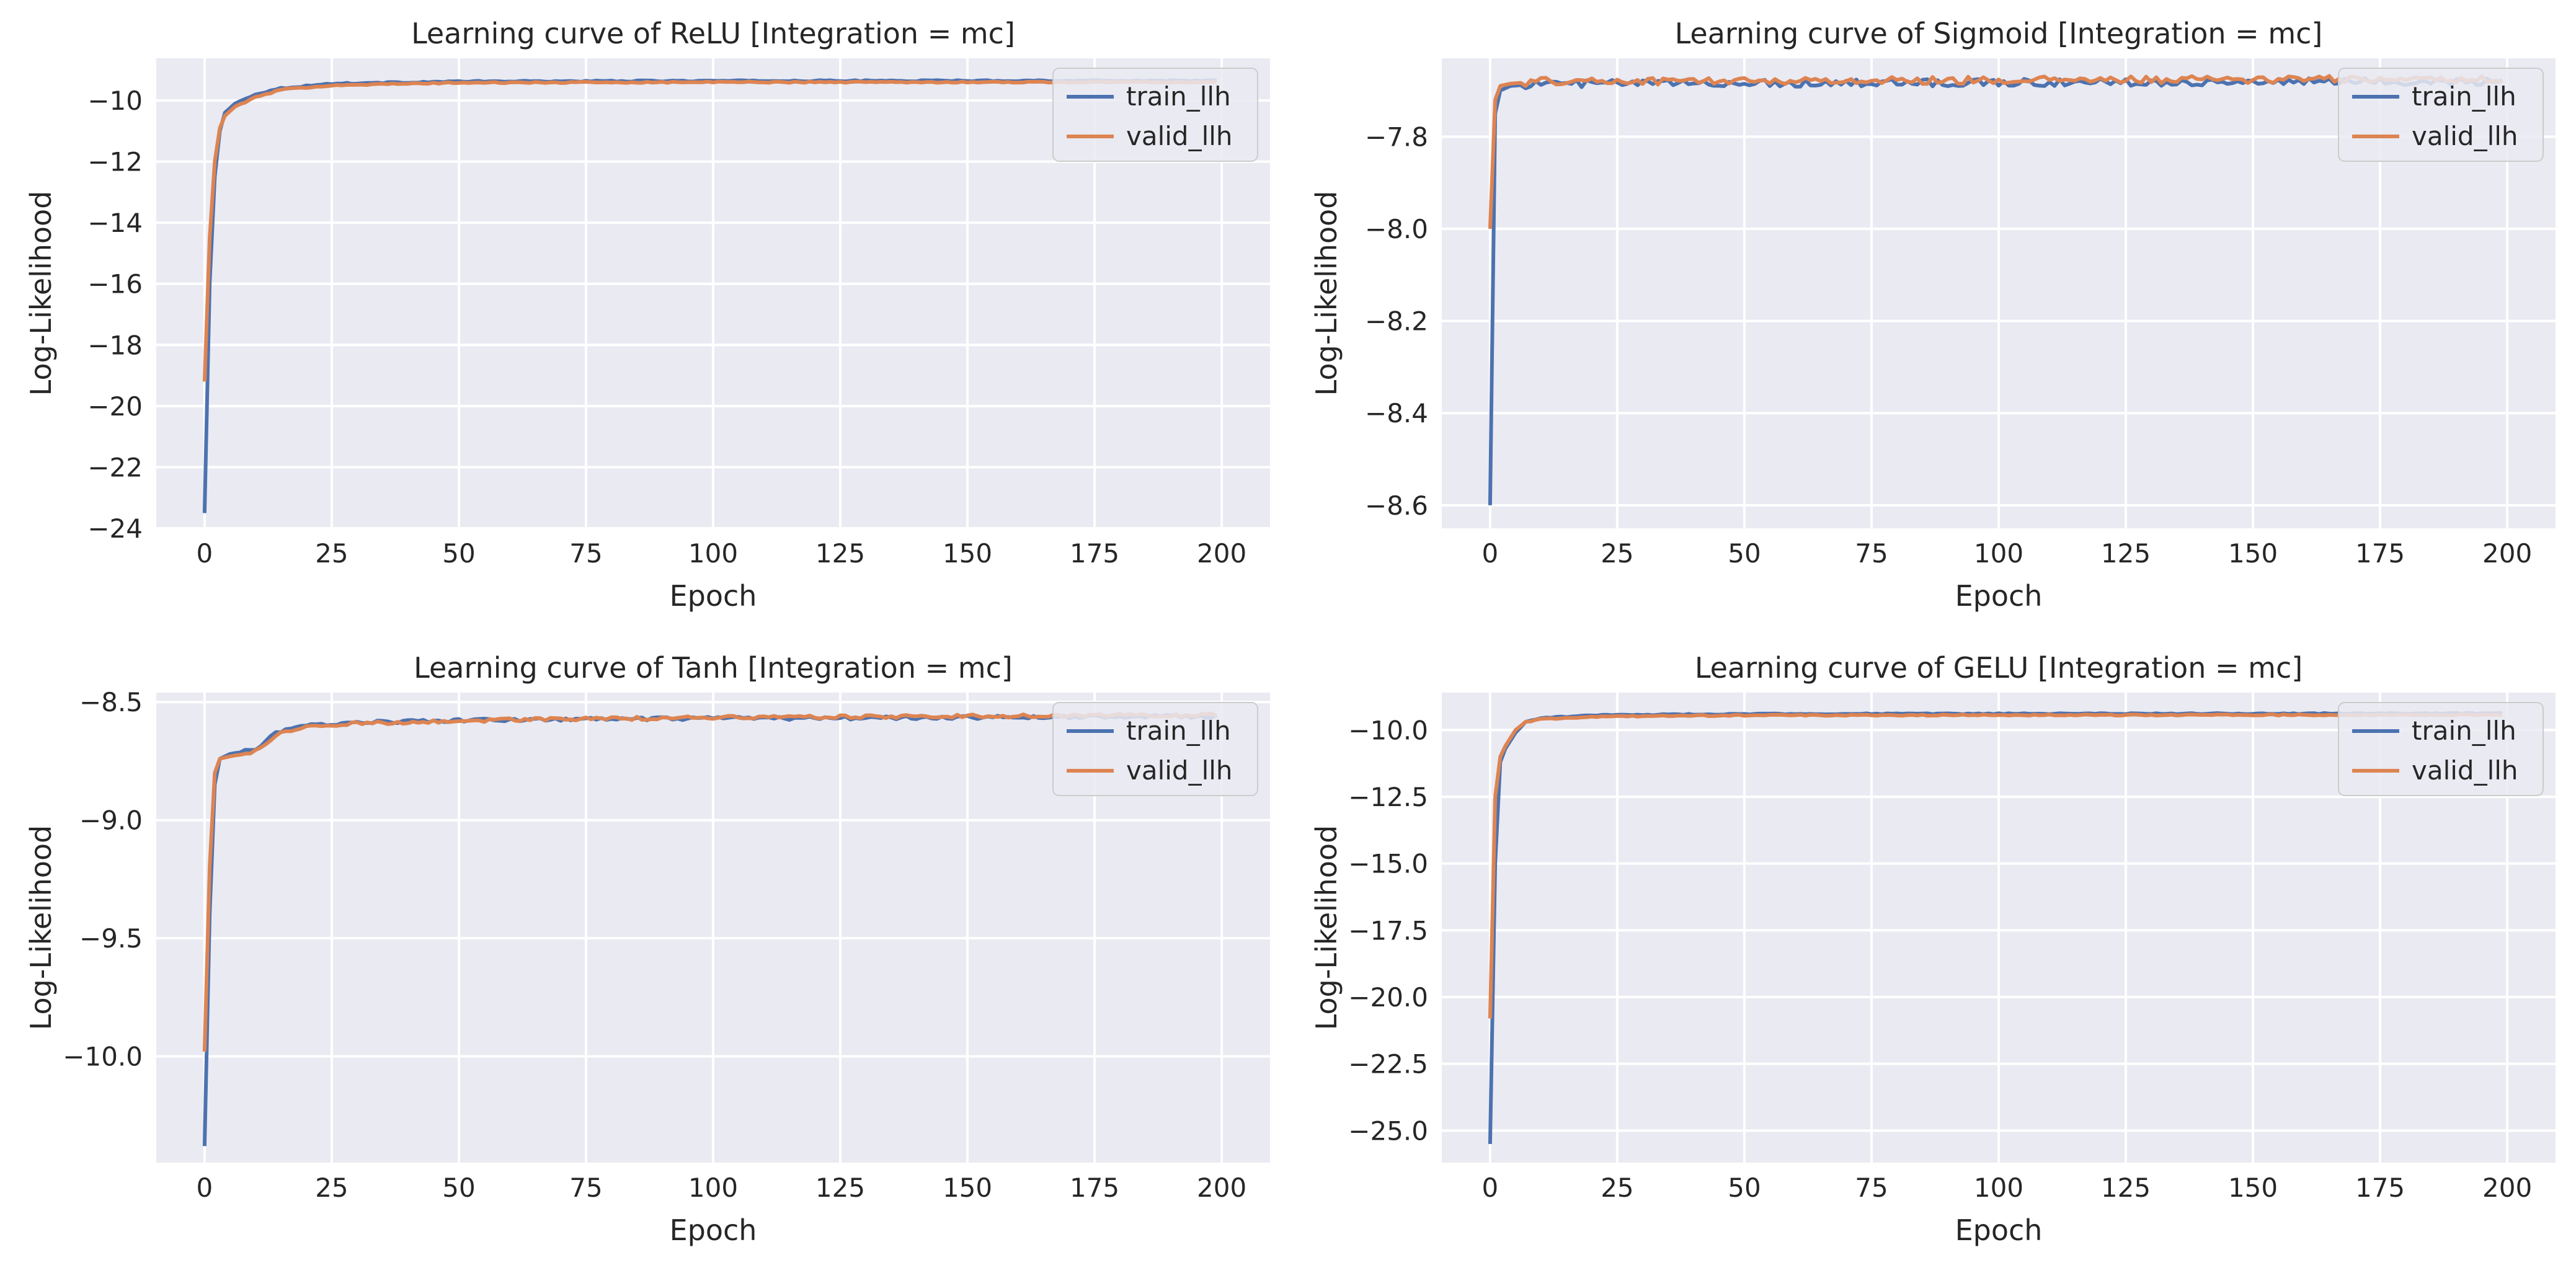 The width and height of the screenshot is (2576, 1273). Describe the element at coordinates (1396, 505) in the screenshot. I see `y-tick-label: −8.6` at that location.